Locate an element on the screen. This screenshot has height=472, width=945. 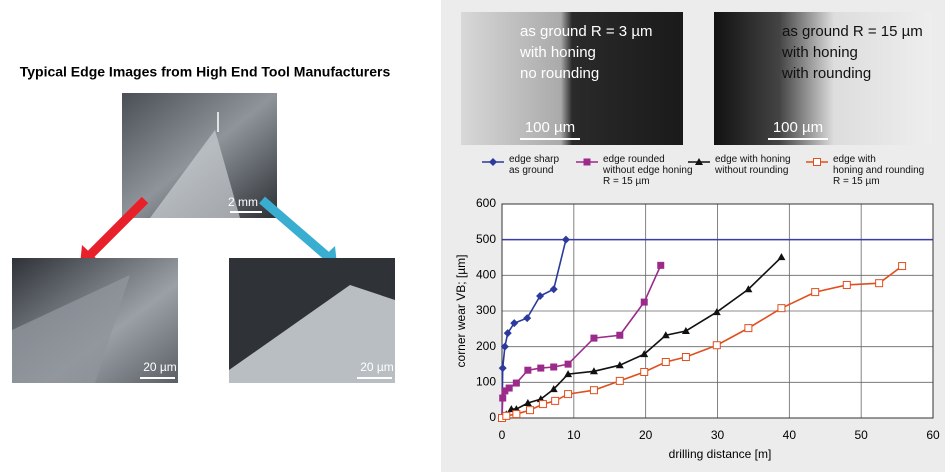
x-tick-label: 30 is located at coordinates (718, 435).